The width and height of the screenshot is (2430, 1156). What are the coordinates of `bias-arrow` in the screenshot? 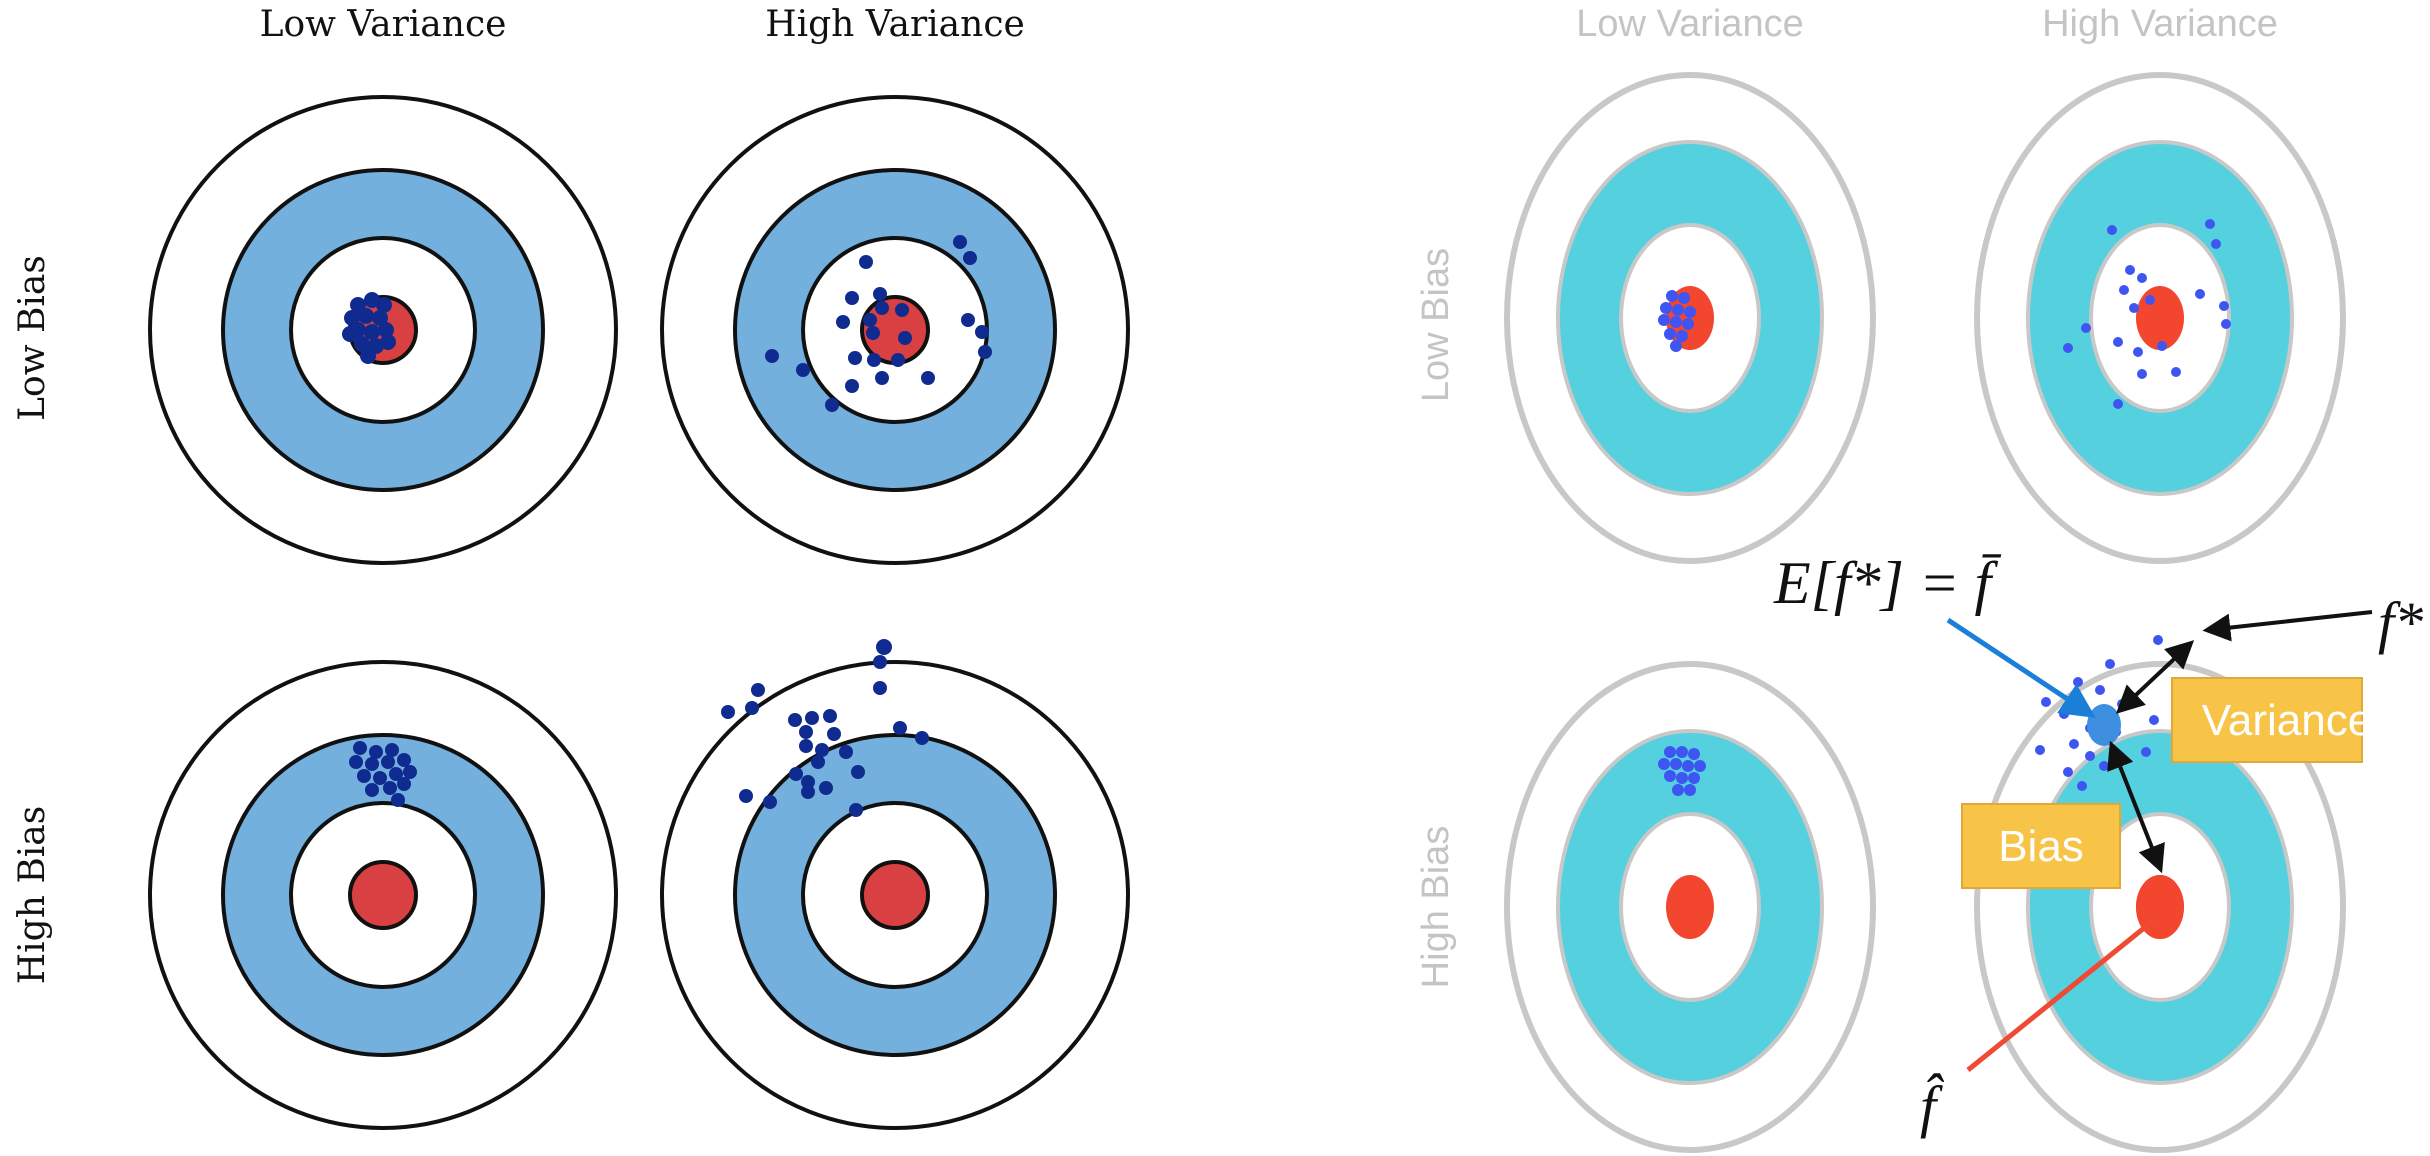 It's located at (2136, 807).